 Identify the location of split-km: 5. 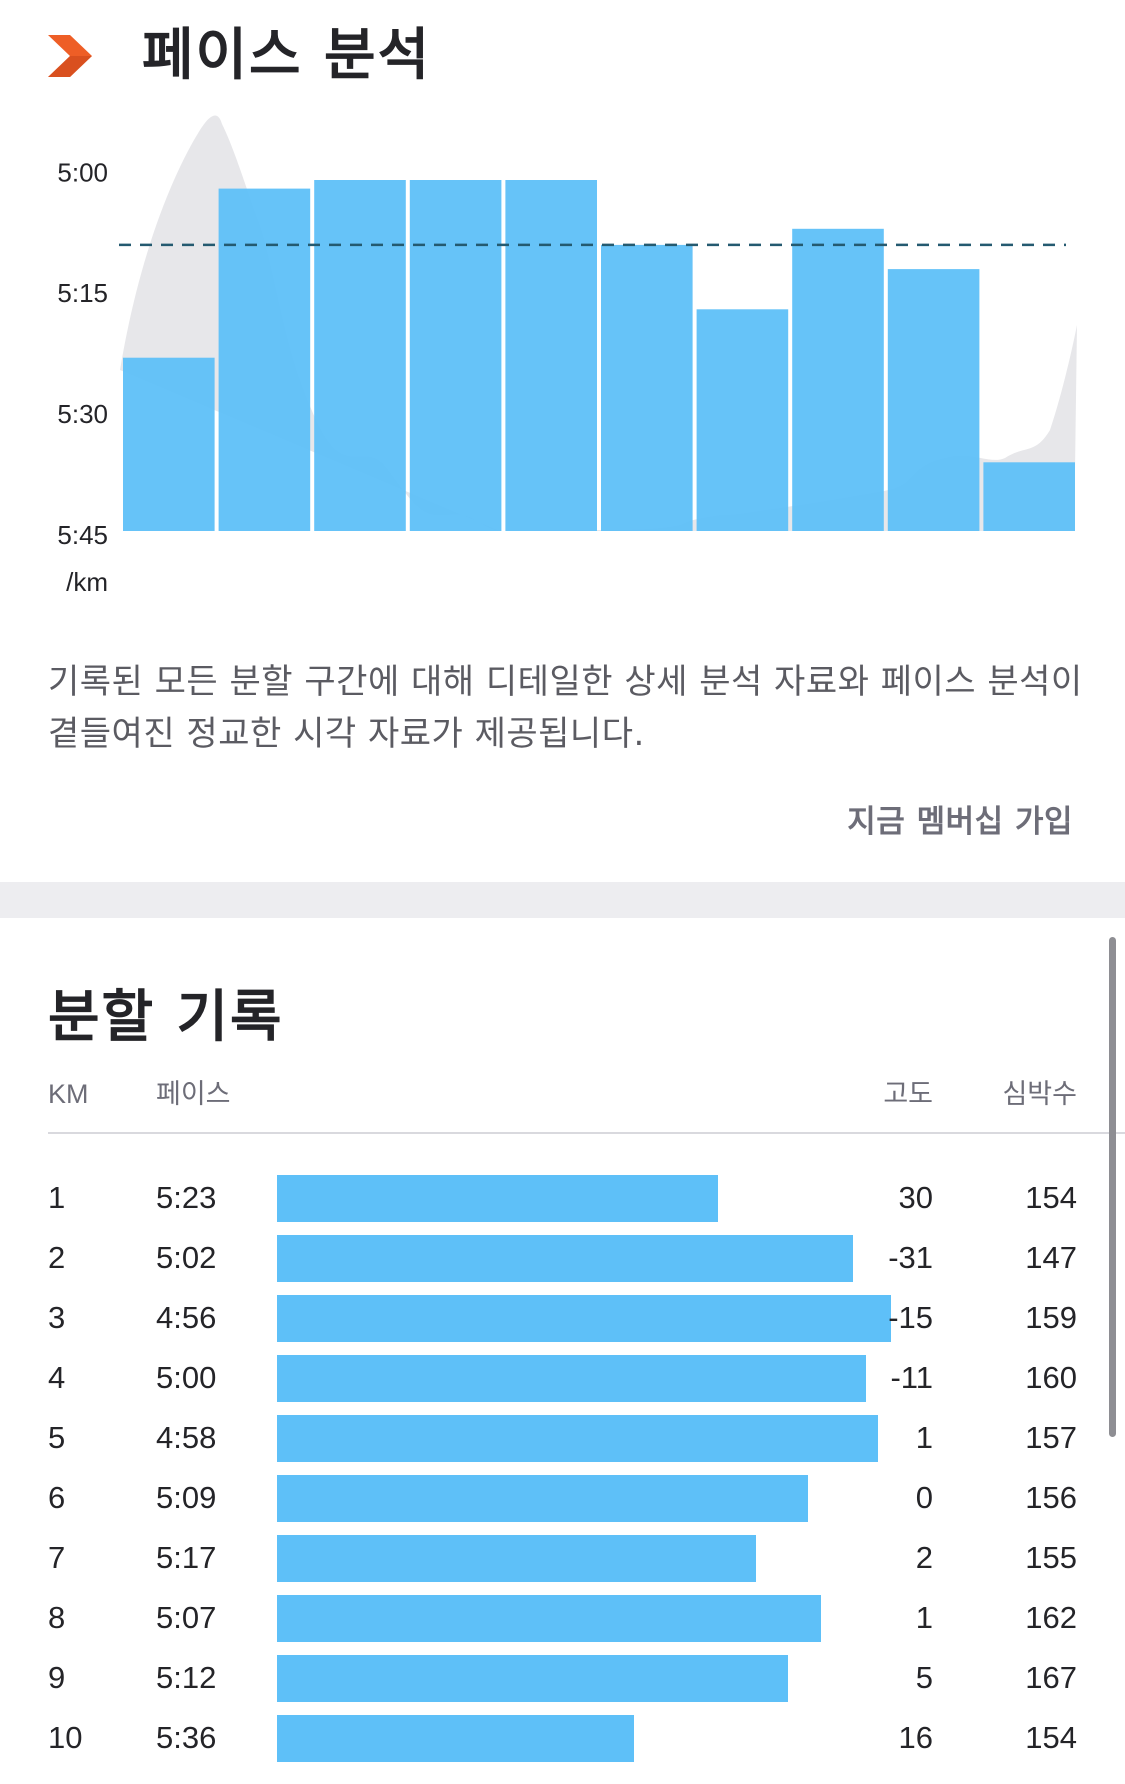
(57, 1437).